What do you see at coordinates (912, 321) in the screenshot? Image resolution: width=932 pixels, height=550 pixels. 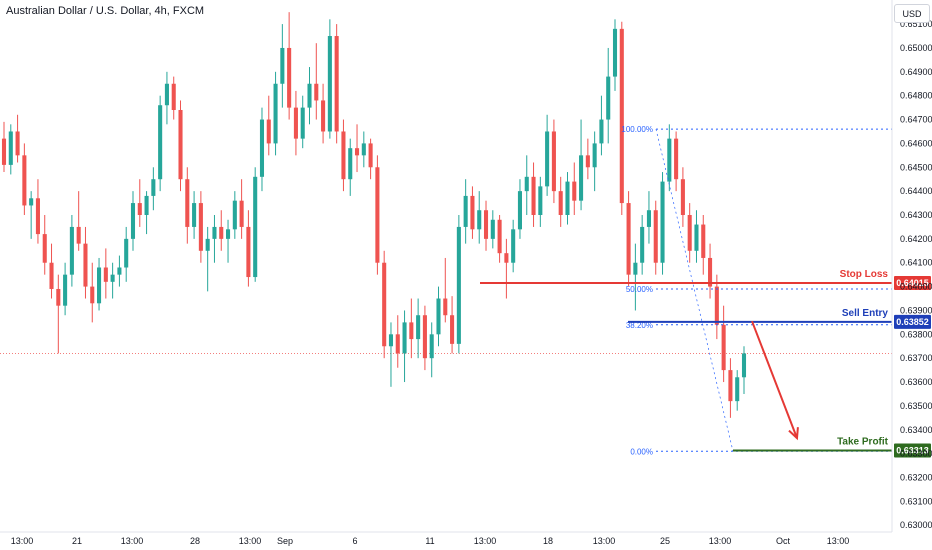 I see `sell-entry-price-badge` at bounding box center [912, 321].